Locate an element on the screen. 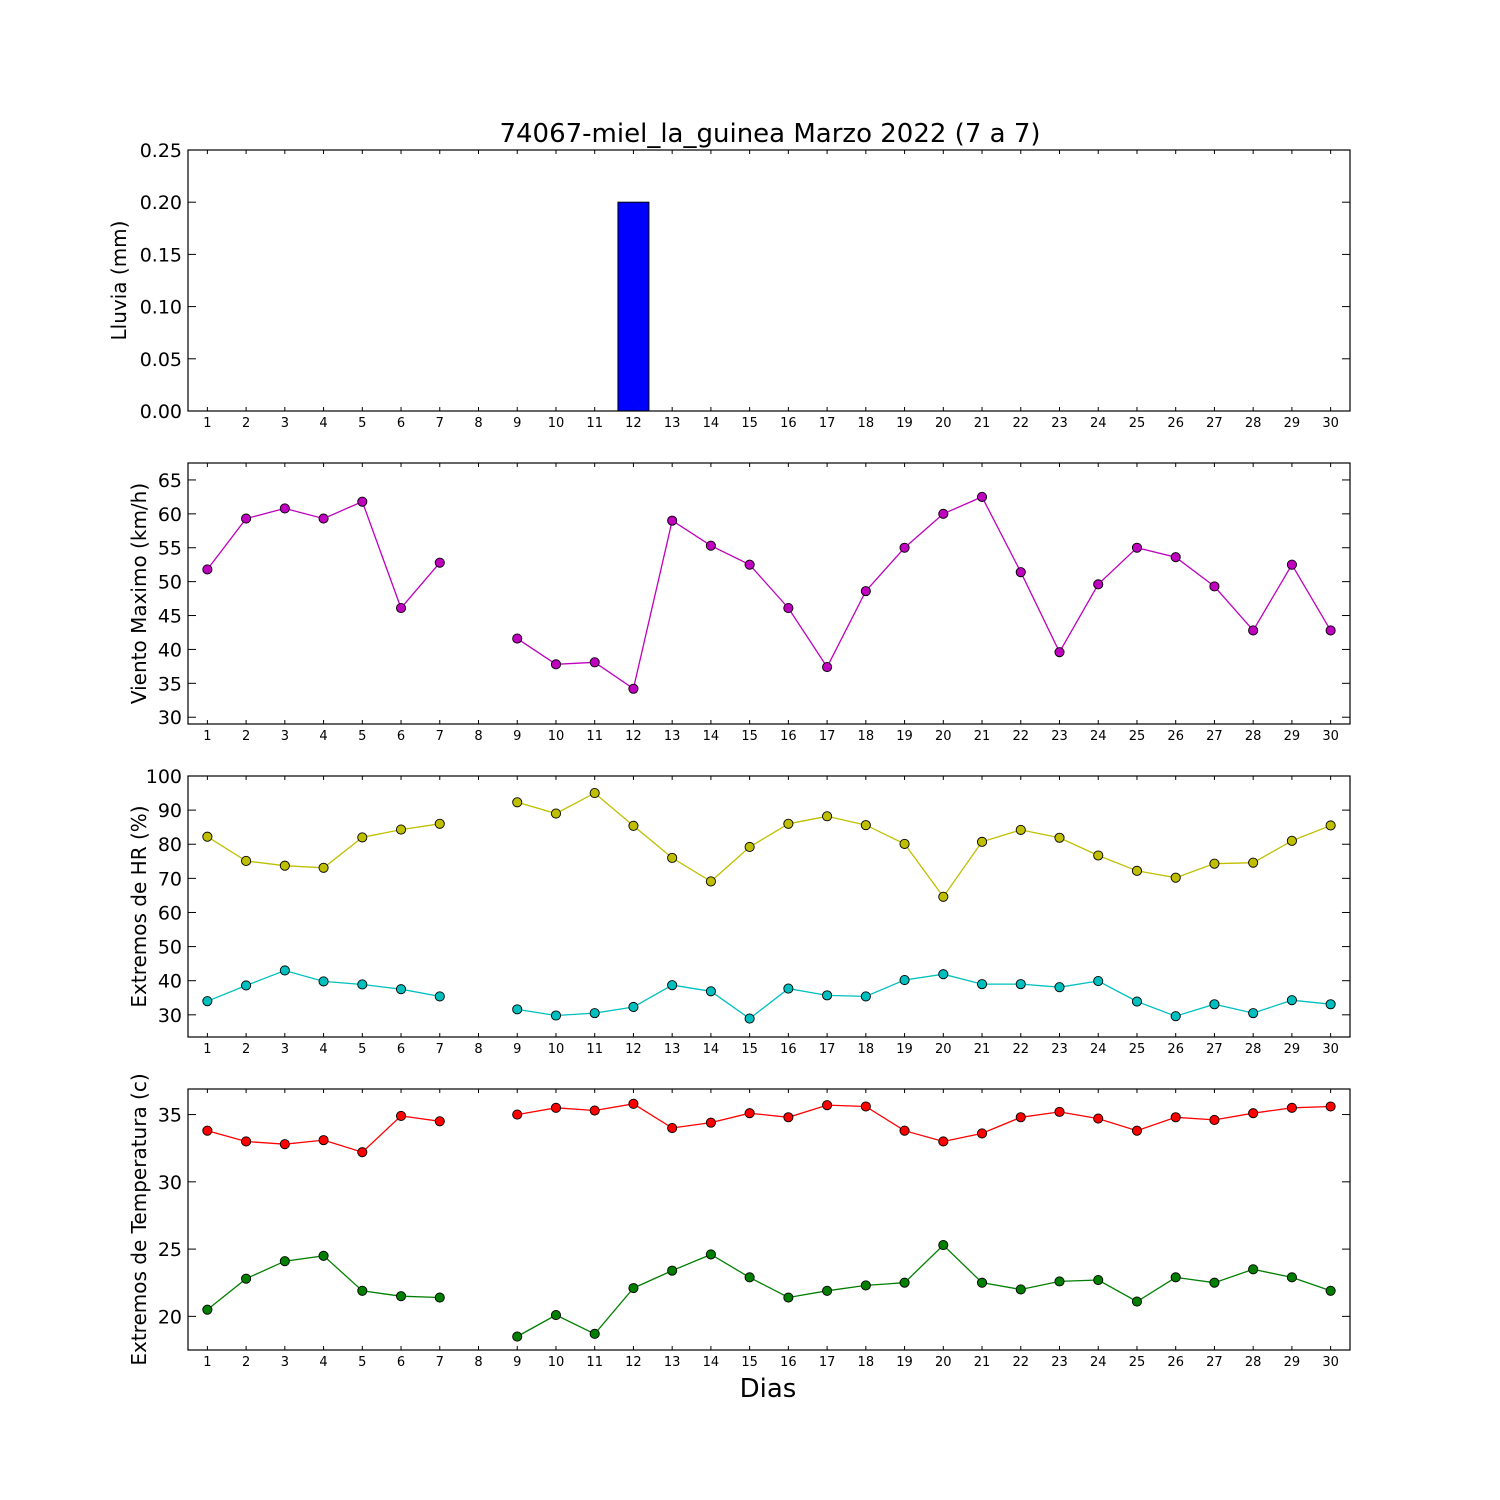  viento-xtick-label-9: 9 is located at coordinates (517, 736).